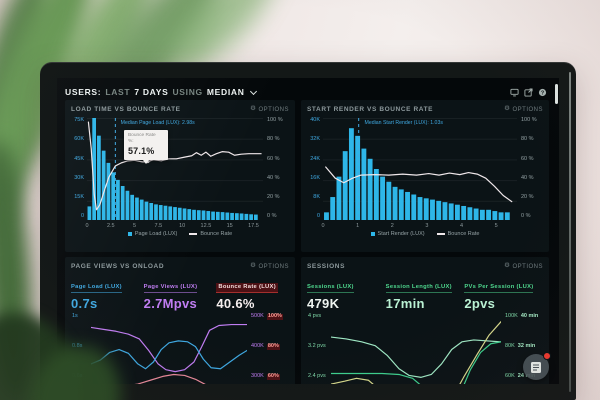 The image size is (600, 400). Describe the element at coordinates (82, 216) in the screenshot. I see `axis-tick-left: 0` at that location.